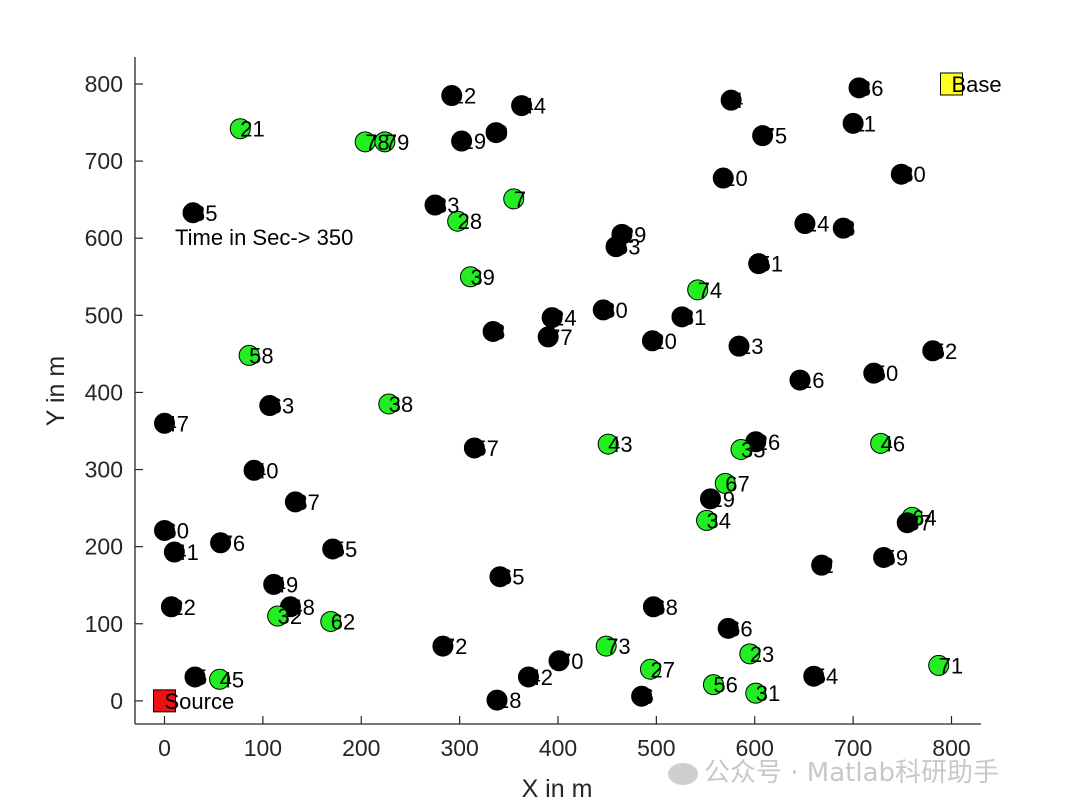  Describe the element at coordinates (615, 310) in the screenshot. I see `node-label: 30` at that location.